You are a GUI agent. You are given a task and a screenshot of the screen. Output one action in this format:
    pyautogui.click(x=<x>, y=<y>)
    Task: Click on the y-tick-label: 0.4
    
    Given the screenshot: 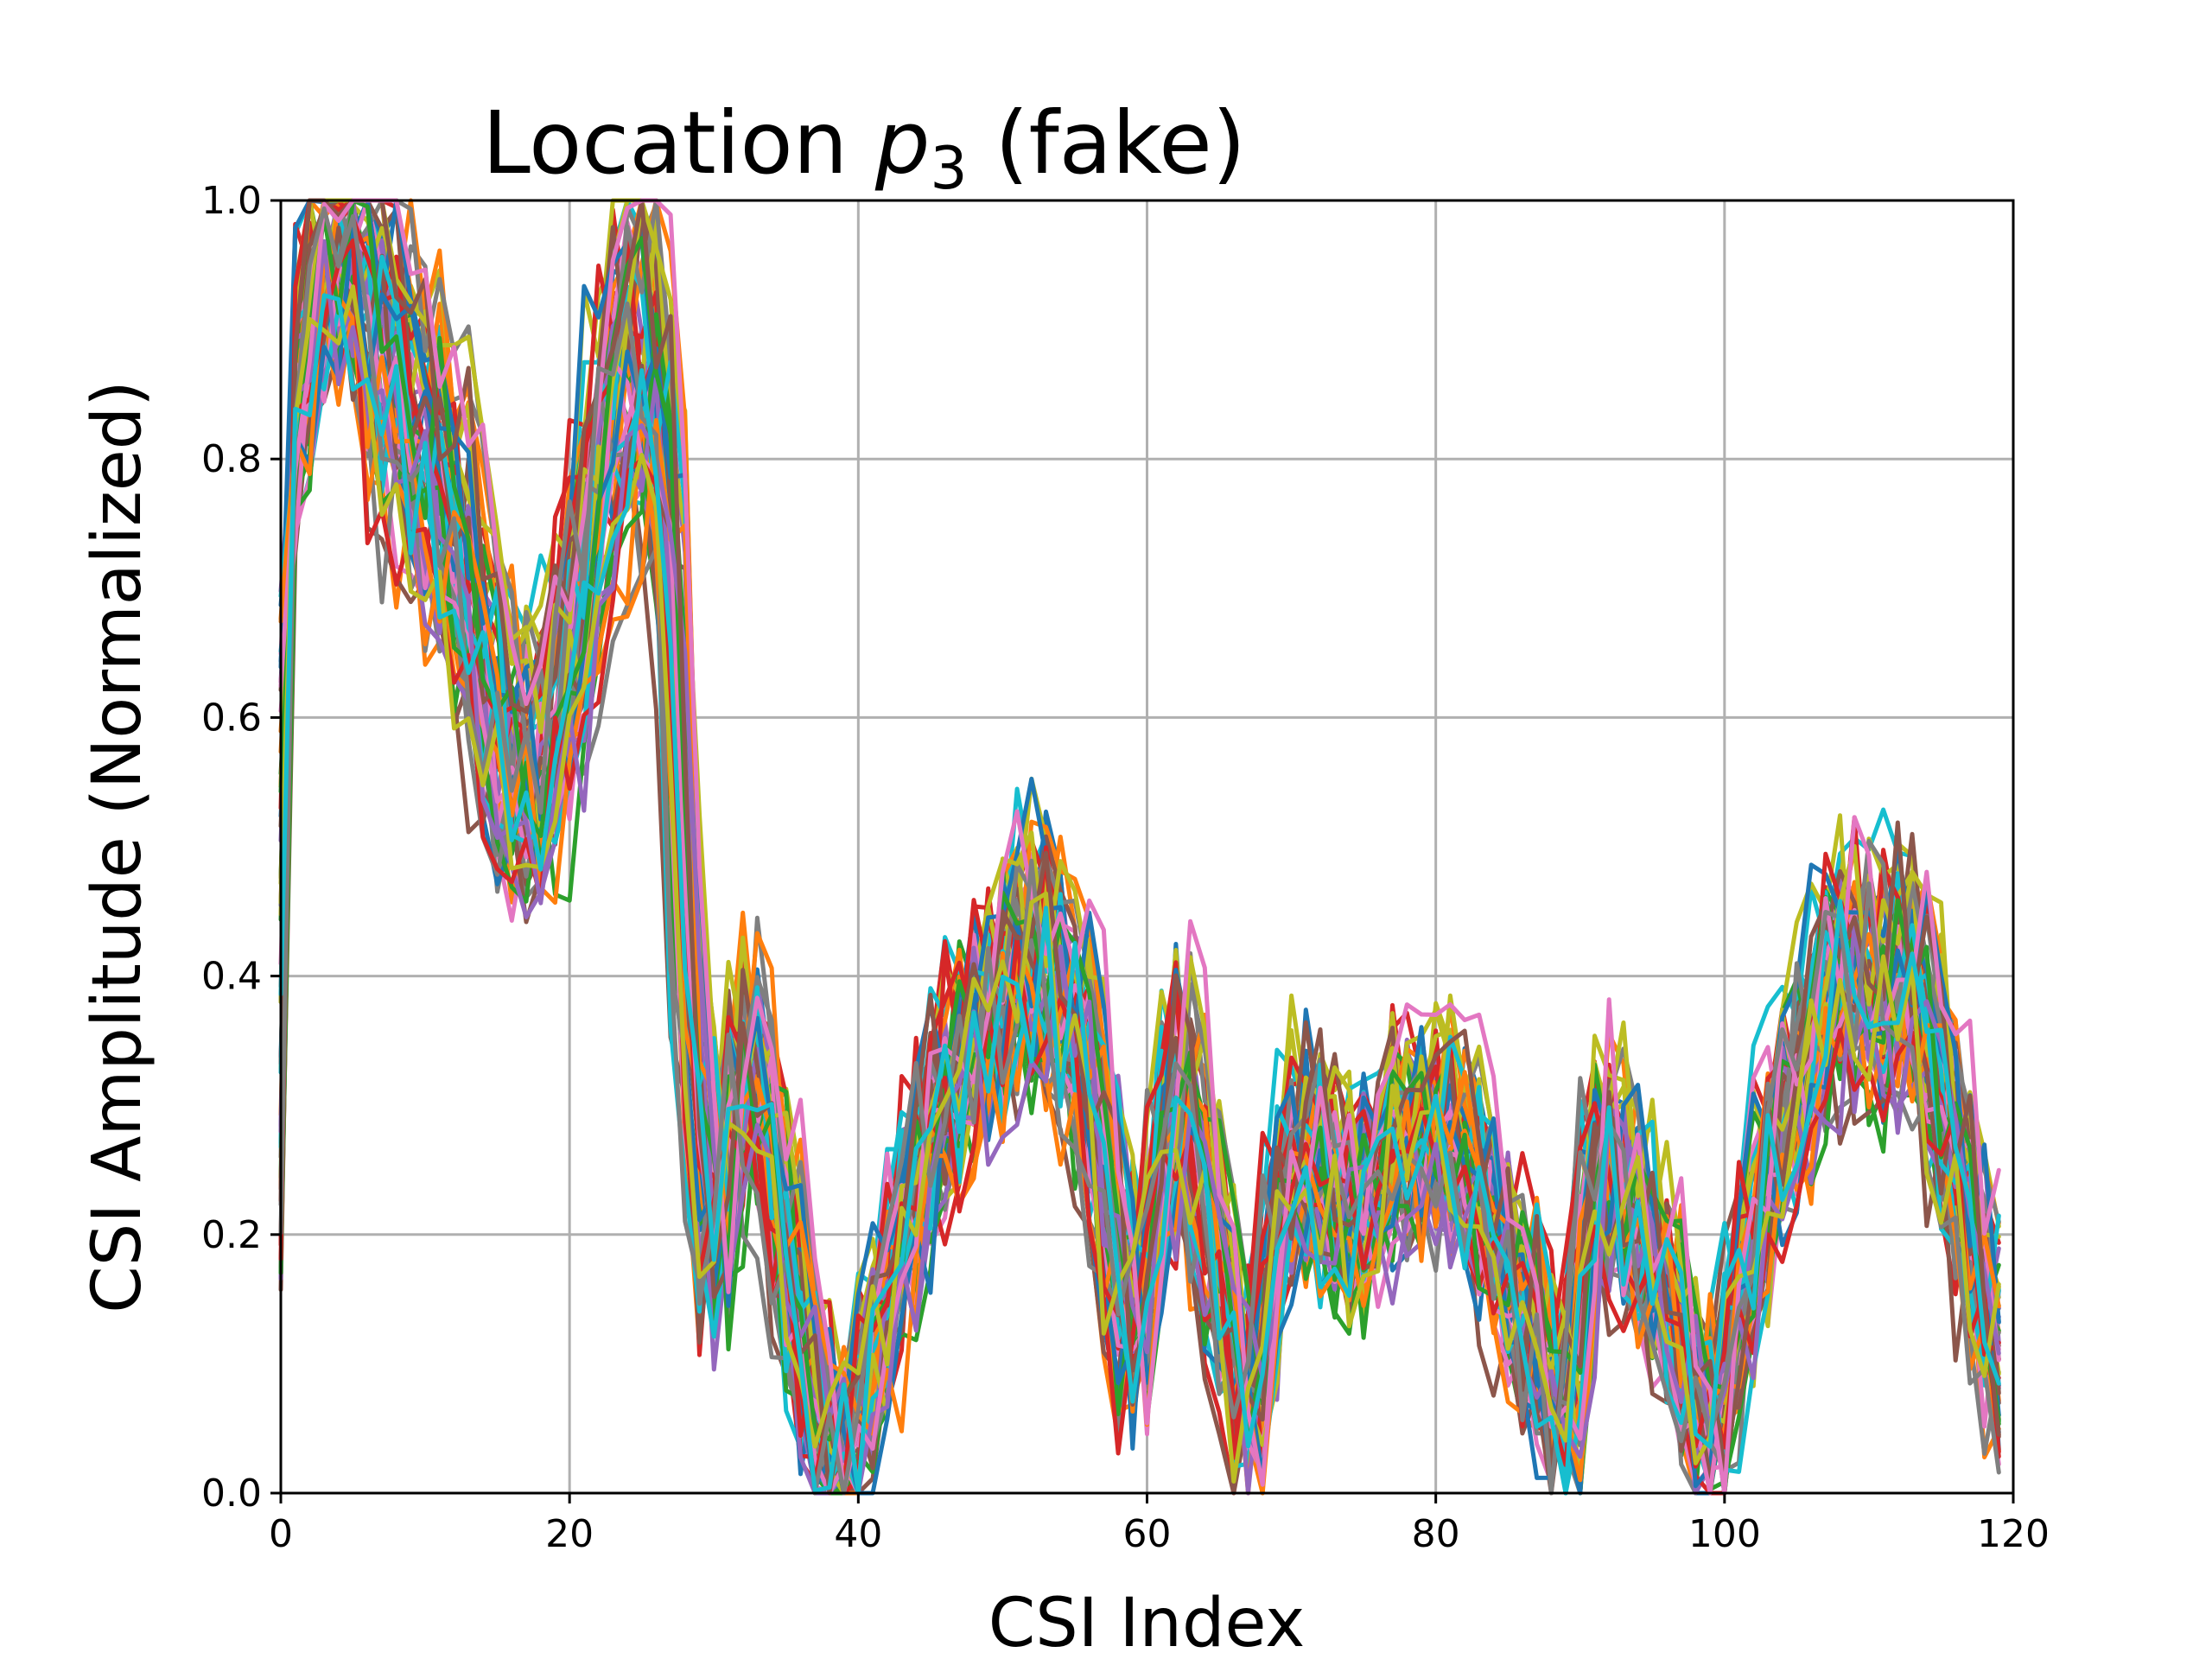 What is the action you would take?
    pyautogui.click(x=232, y=977)
    